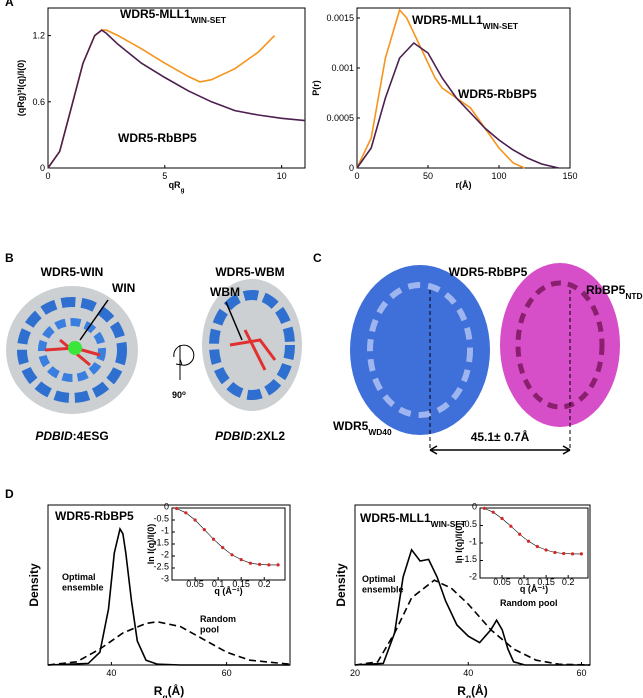  I want to click on text-part: qR, so click(175, 185).